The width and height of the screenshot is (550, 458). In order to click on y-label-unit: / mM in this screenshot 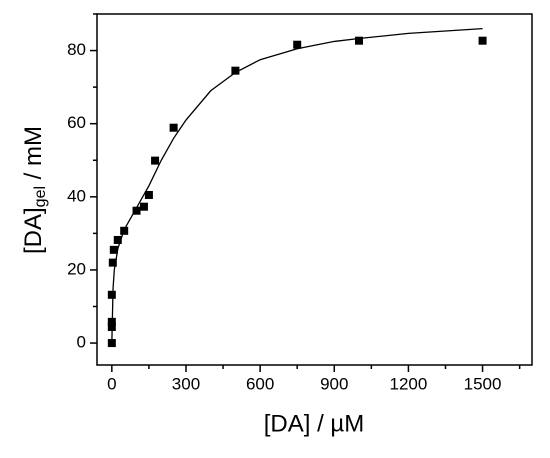, I will do `click(33, 156)`.